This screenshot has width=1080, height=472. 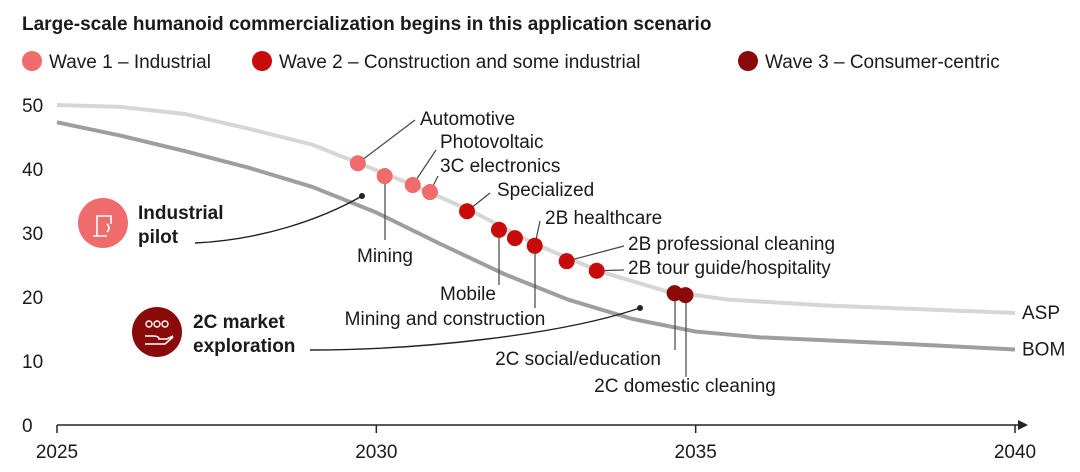 What do you see at coordinates (130, 62) in the screenshot?
I see `legend-label: Wave 1 – Industrial` at bounding box center [130, 62].